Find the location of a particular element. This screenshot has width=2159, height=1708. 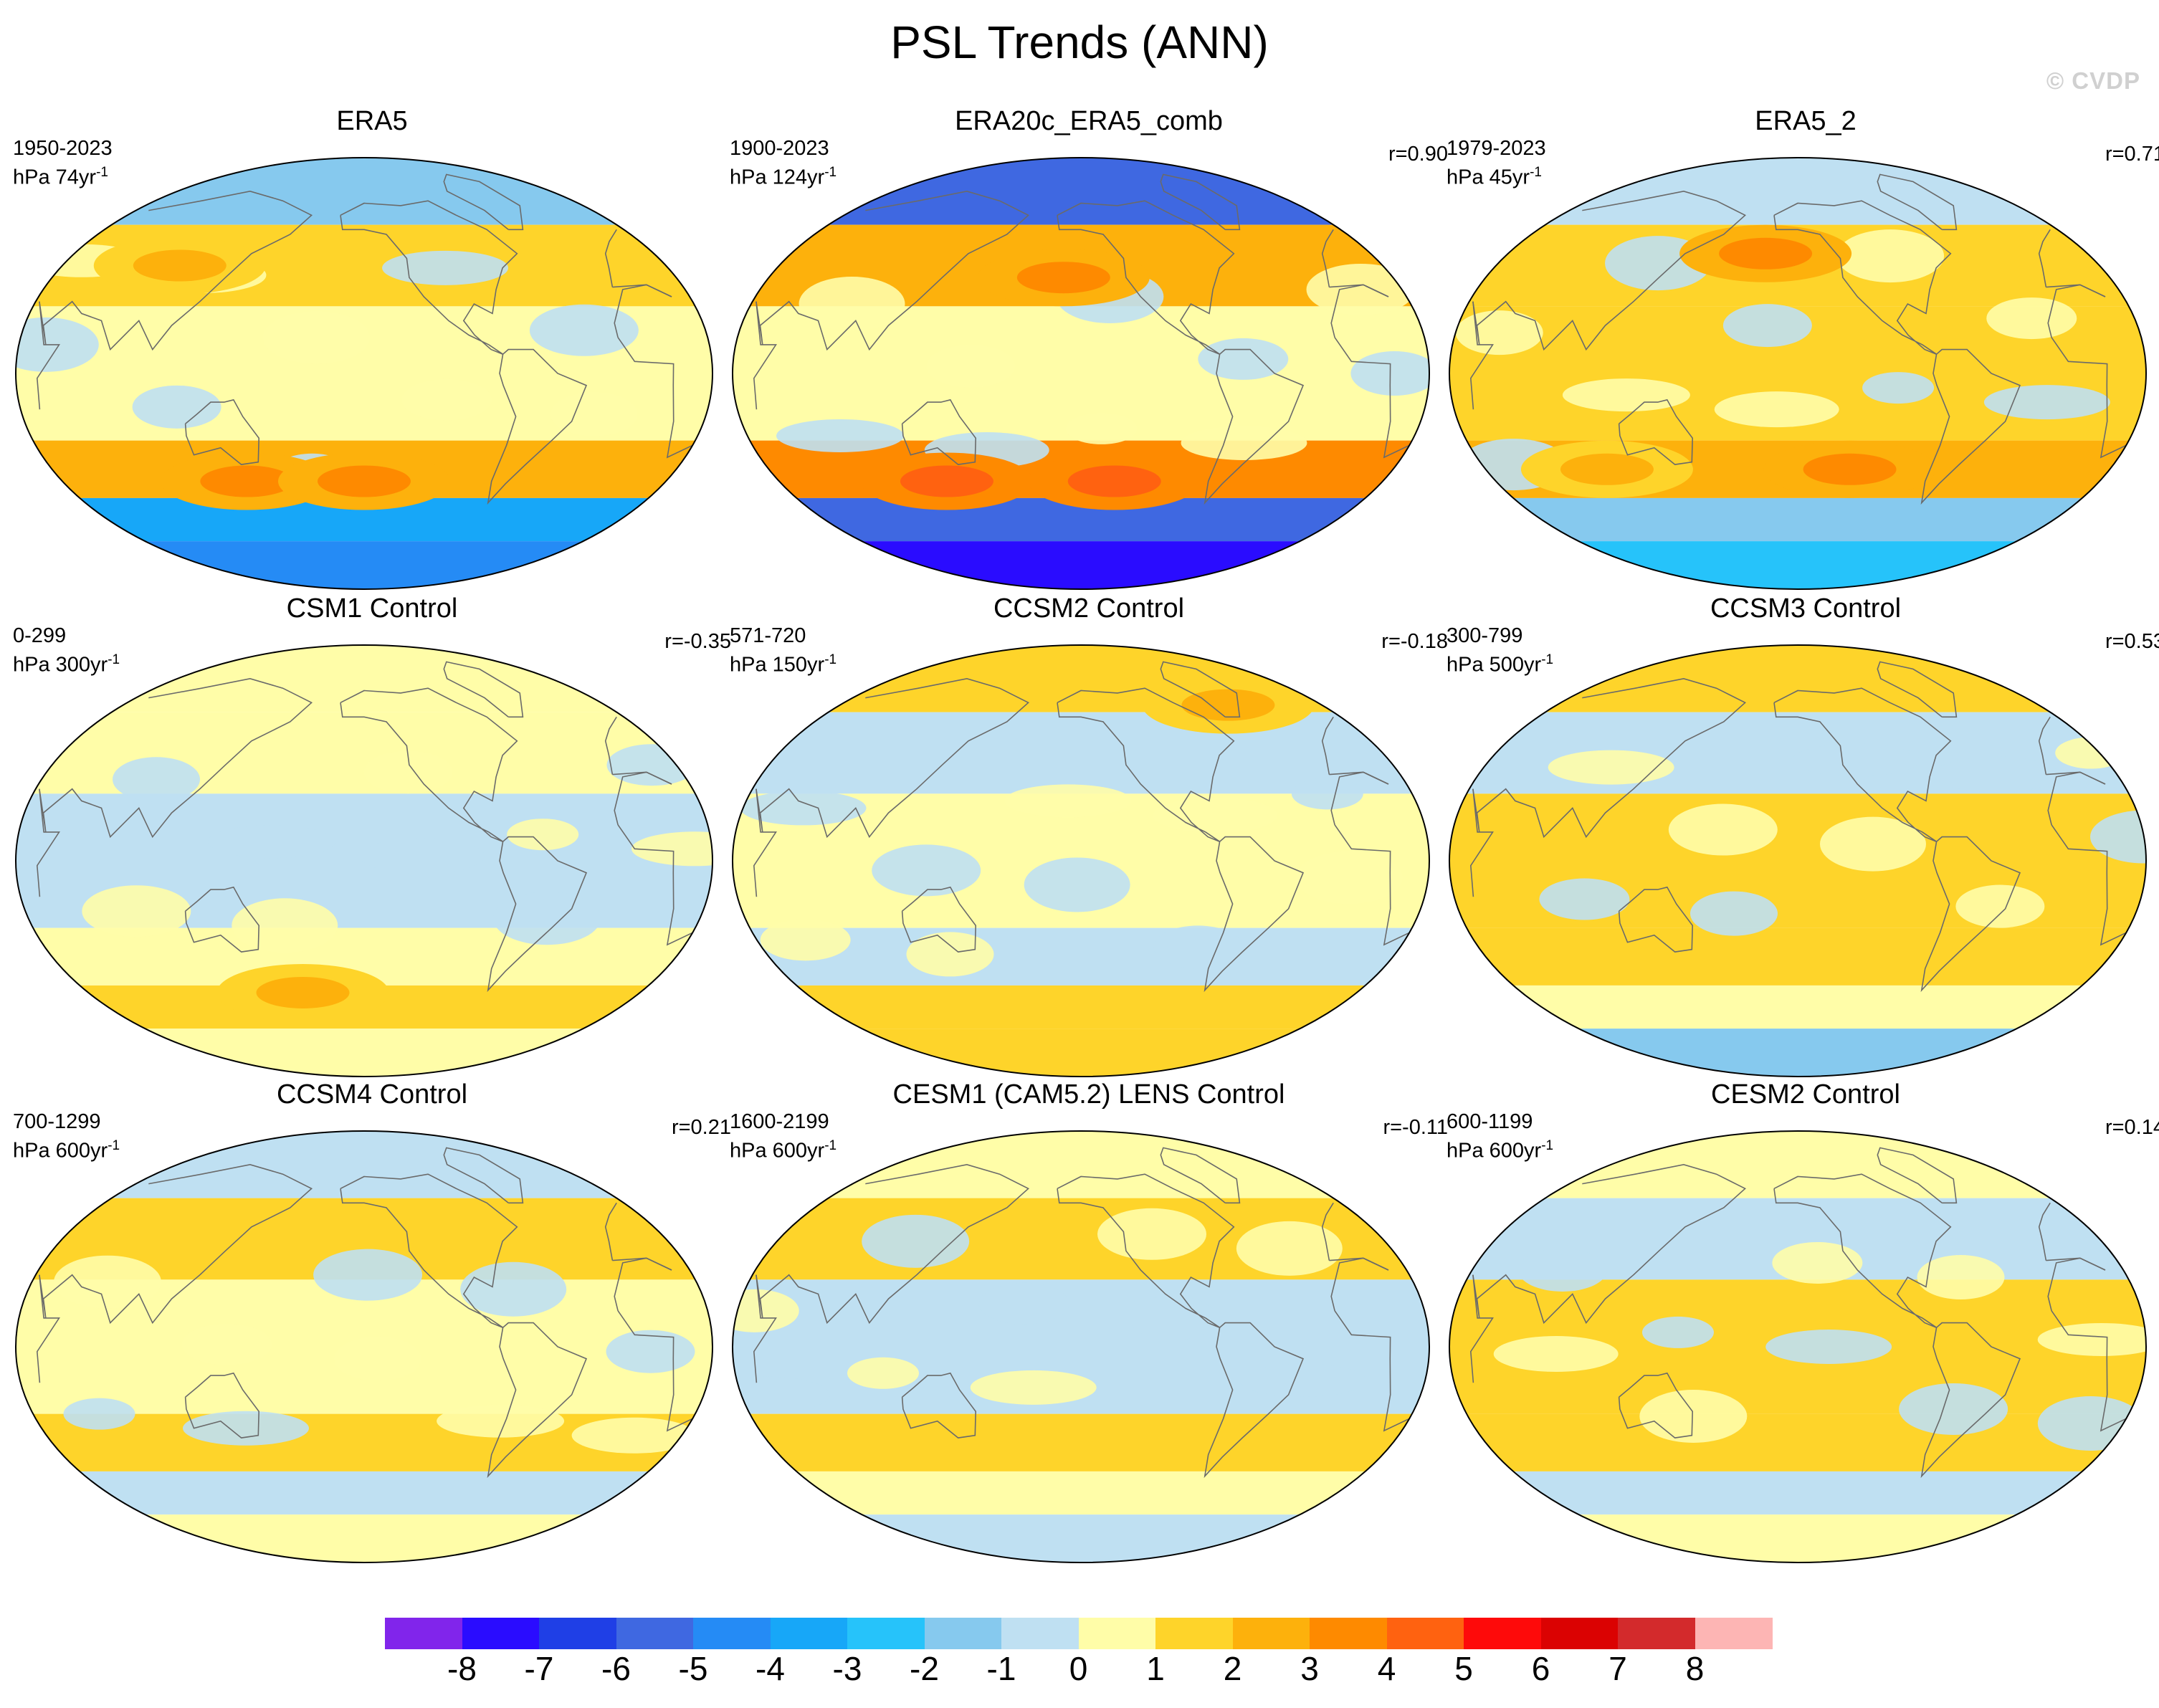

map-panel: ERA5 1950-2023 hPa 74yr-1 is located at coordinates (372, 352).